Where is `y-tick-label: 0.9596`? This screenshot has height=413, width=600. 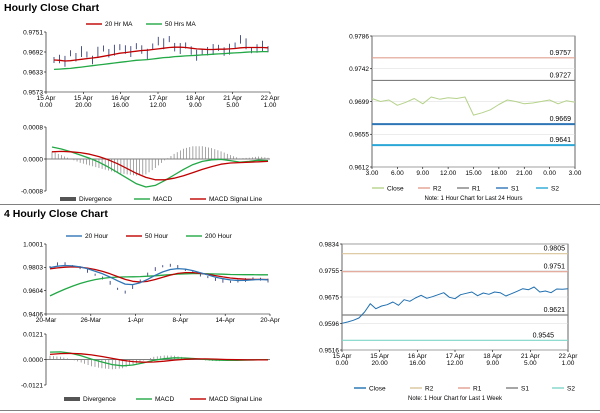 y-tick-label: 0.9596 is located at coordinates (329, 324).